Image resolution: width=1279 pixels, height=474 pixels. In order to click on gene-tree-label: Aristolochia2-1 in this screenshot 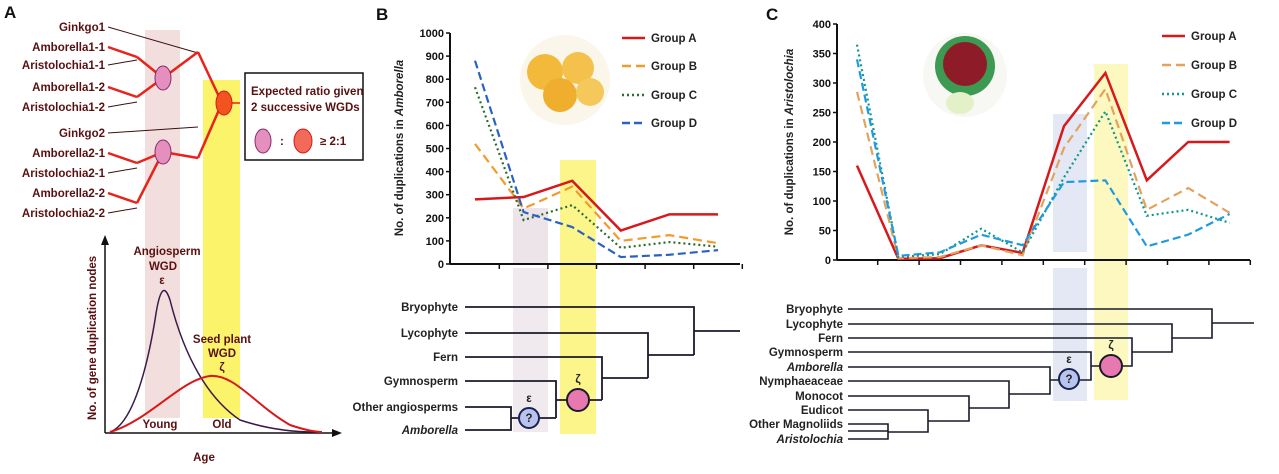, I will do `click(64, 174)`.